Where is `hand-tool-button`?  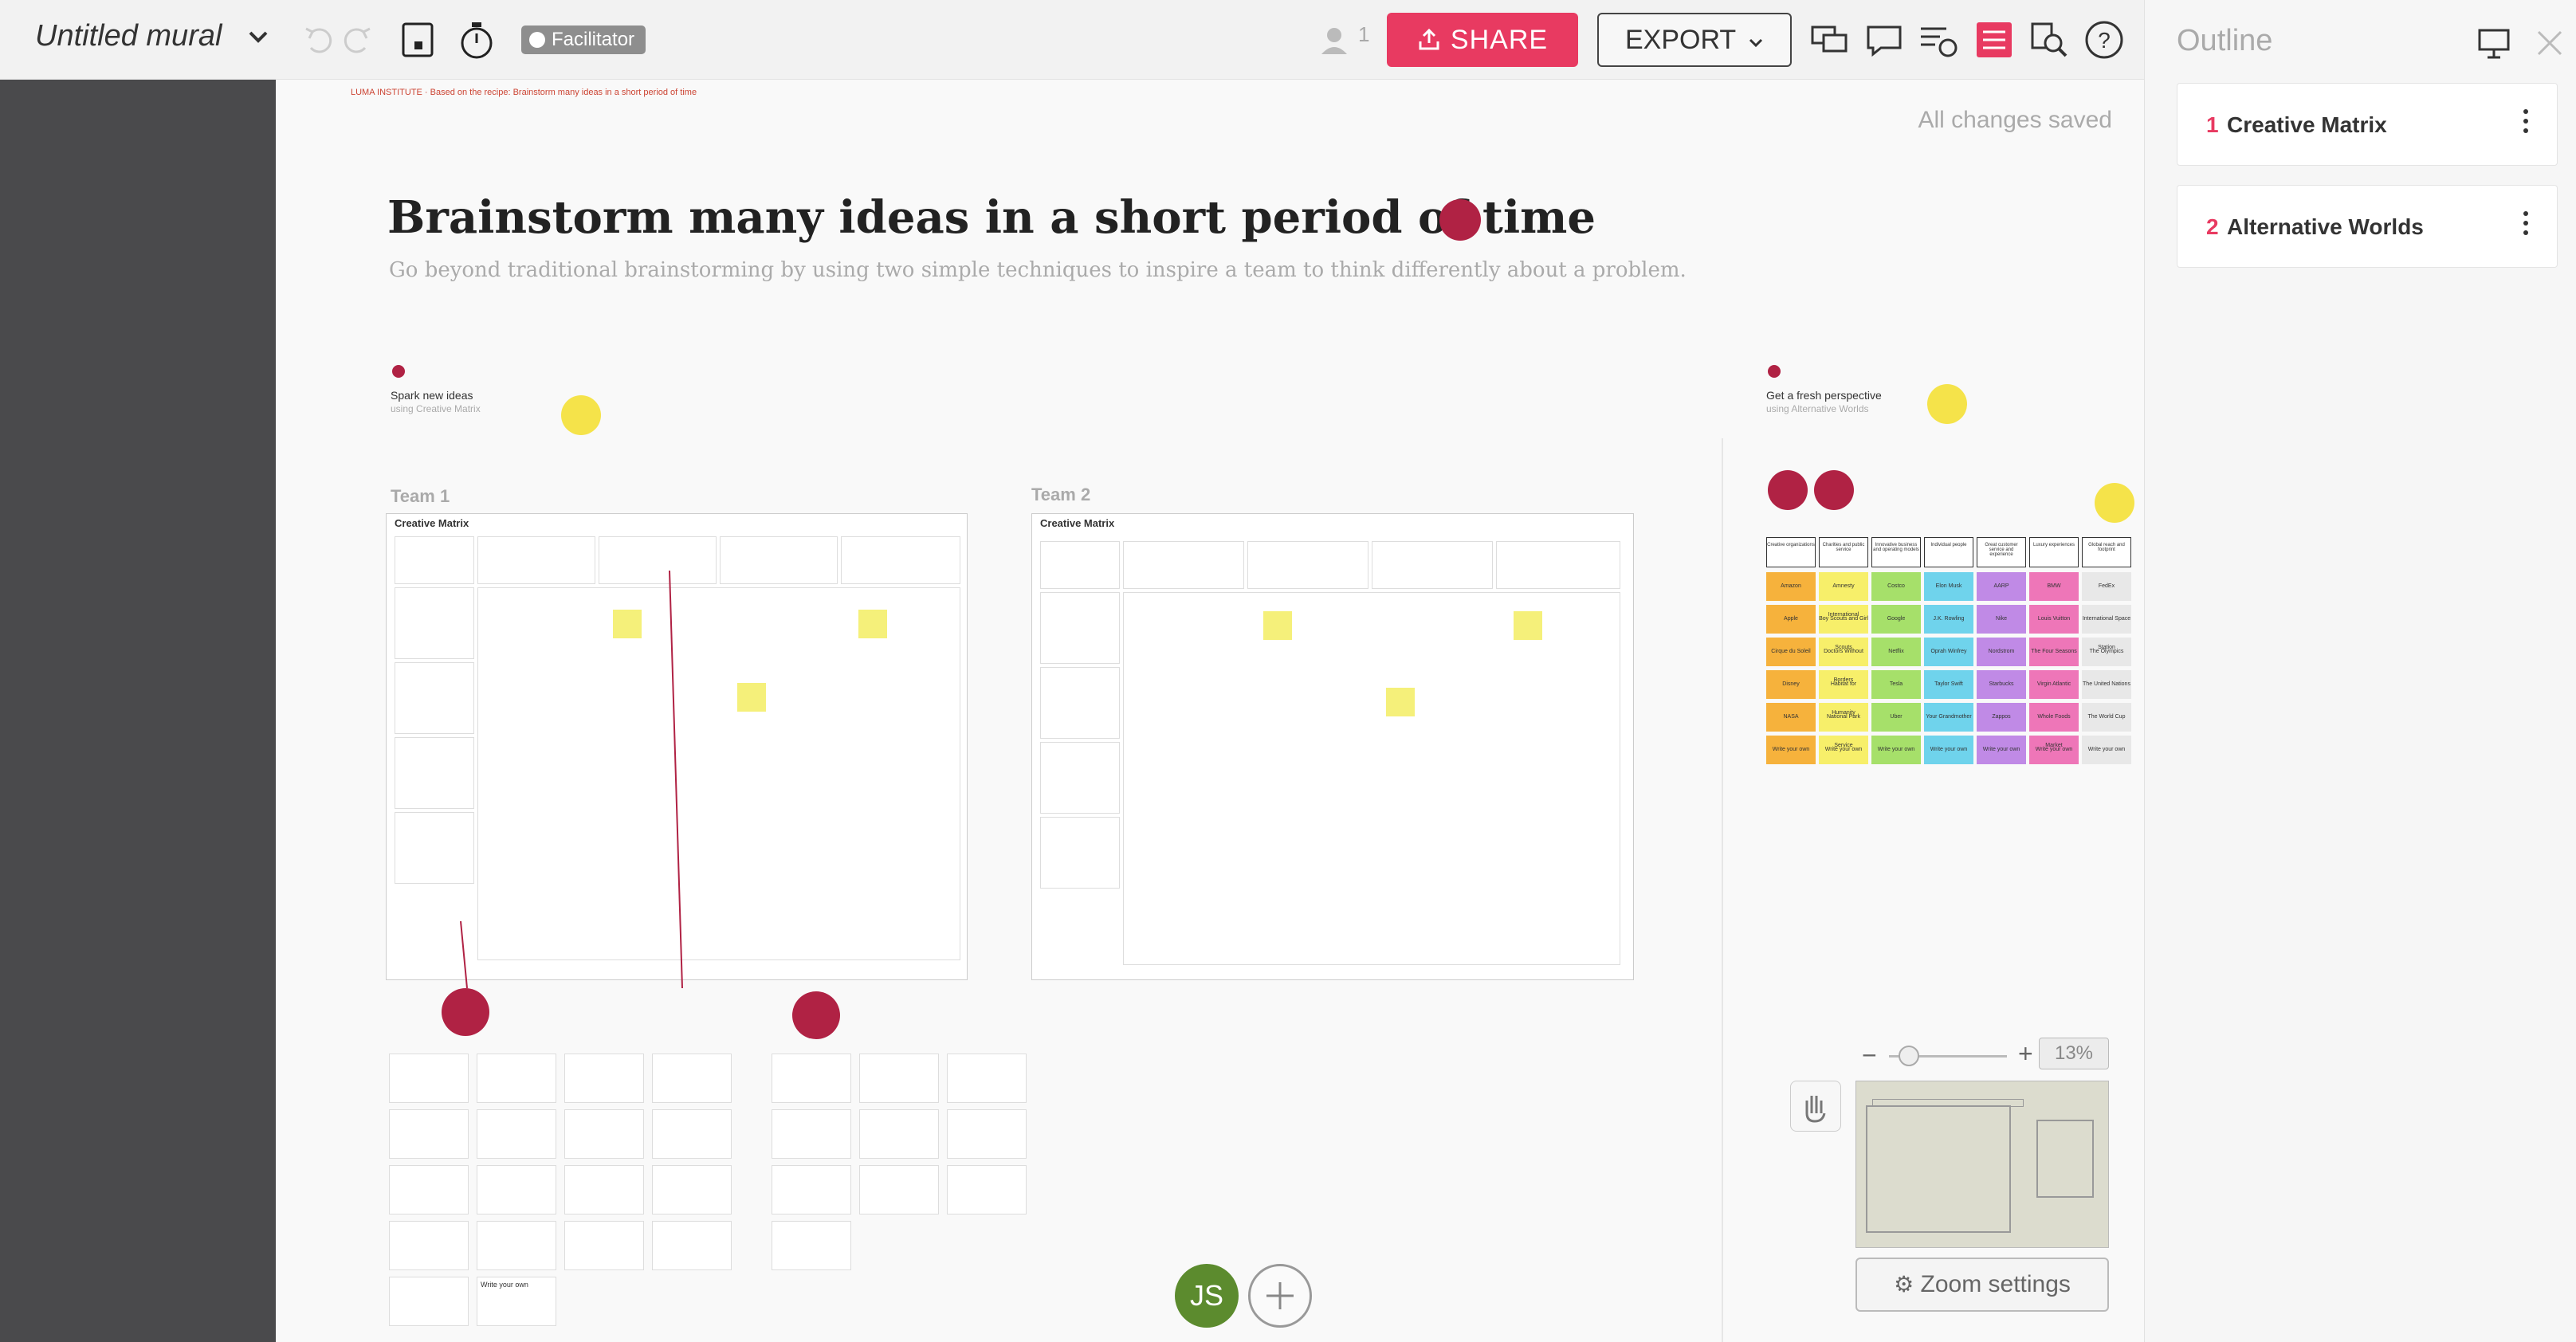 hand-tool-button is located at coordinates (1815, 1106).